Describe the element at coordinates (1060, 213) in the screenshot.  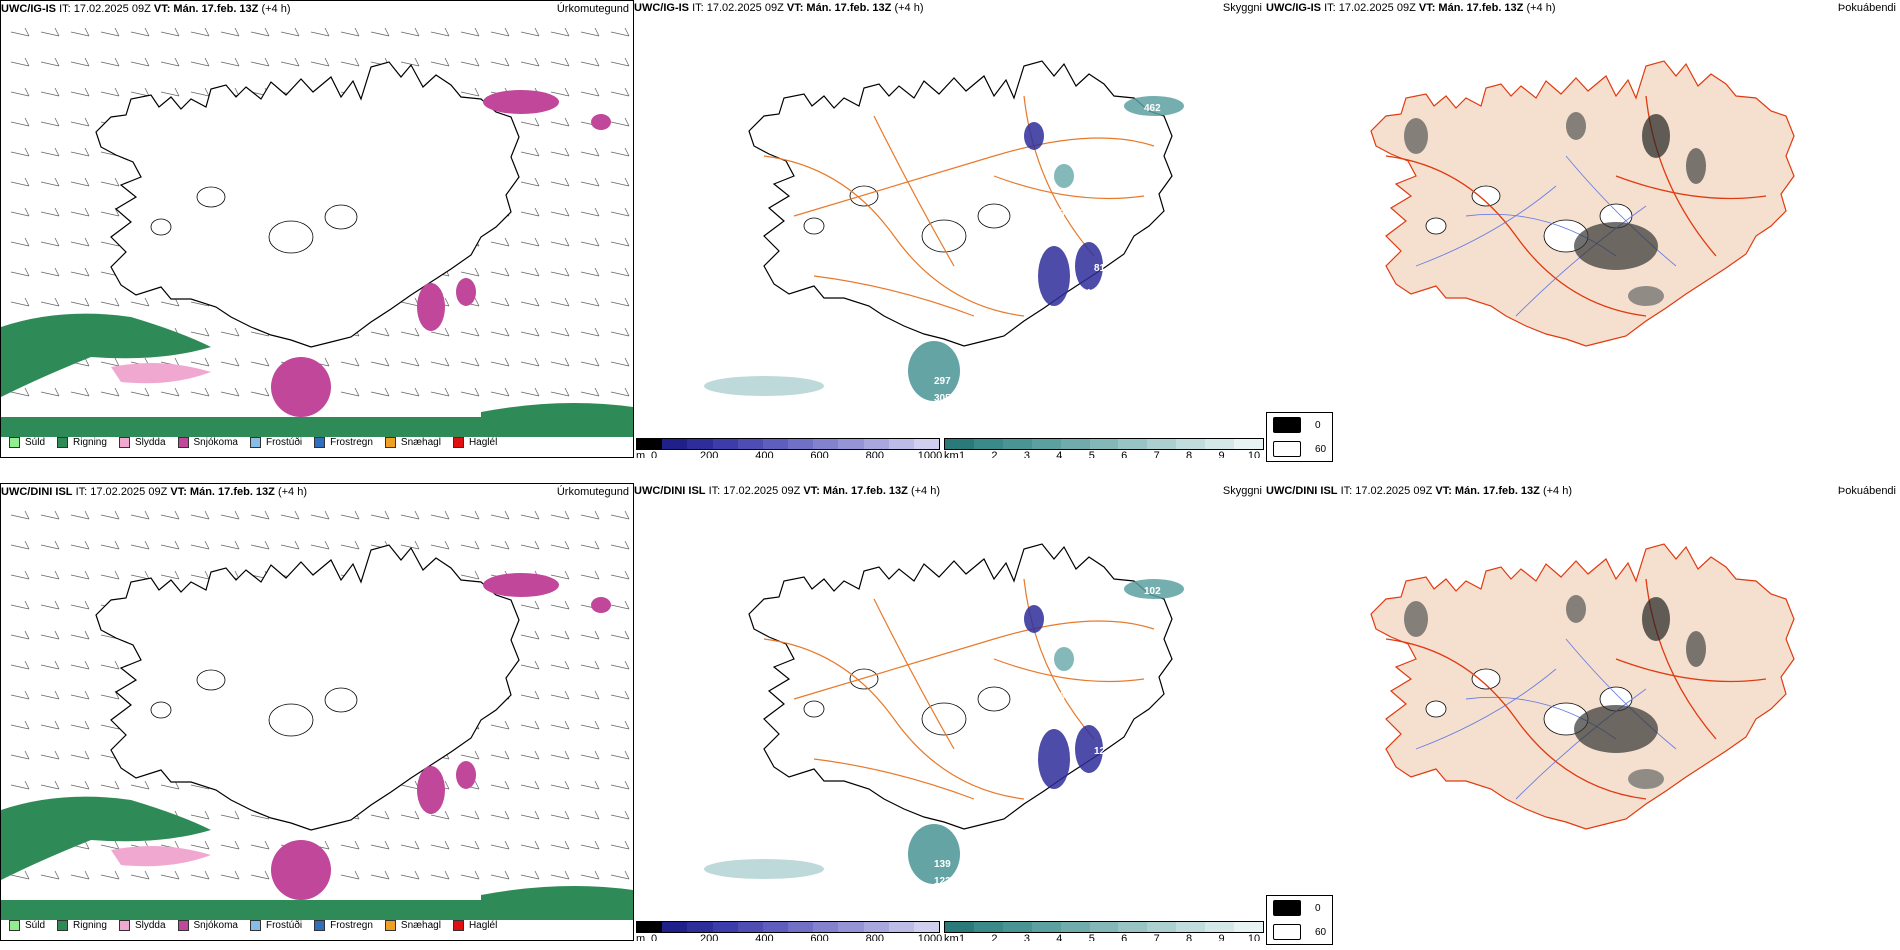
I see `visibility-label: 19` at that location.